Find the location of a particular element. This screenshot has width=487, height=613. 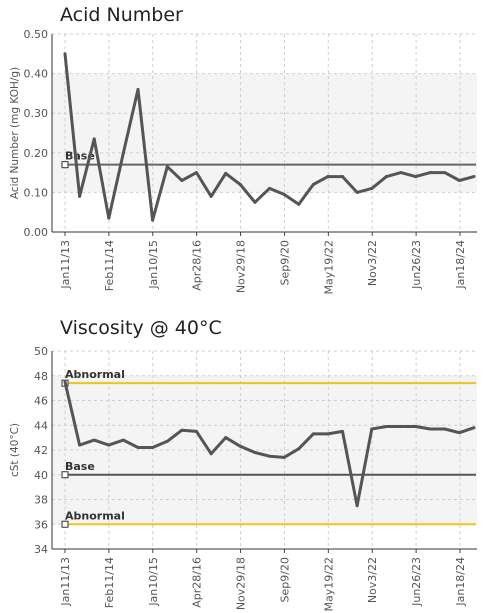

y-tick-label: 50 is located at coordinates (41, 351).